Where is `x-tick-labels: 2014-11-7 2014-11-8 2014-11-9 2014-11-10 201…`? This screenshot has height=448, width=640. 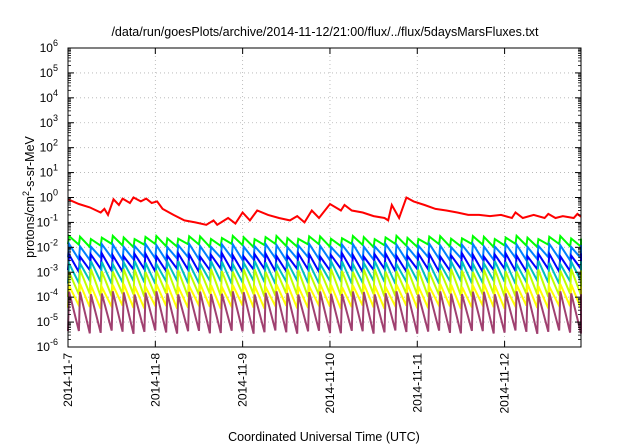
x-tick-labels: 2014-11-7 2014-11-8 2014-11-9 2014-11-10 201… is located at coordinates (286, 383).